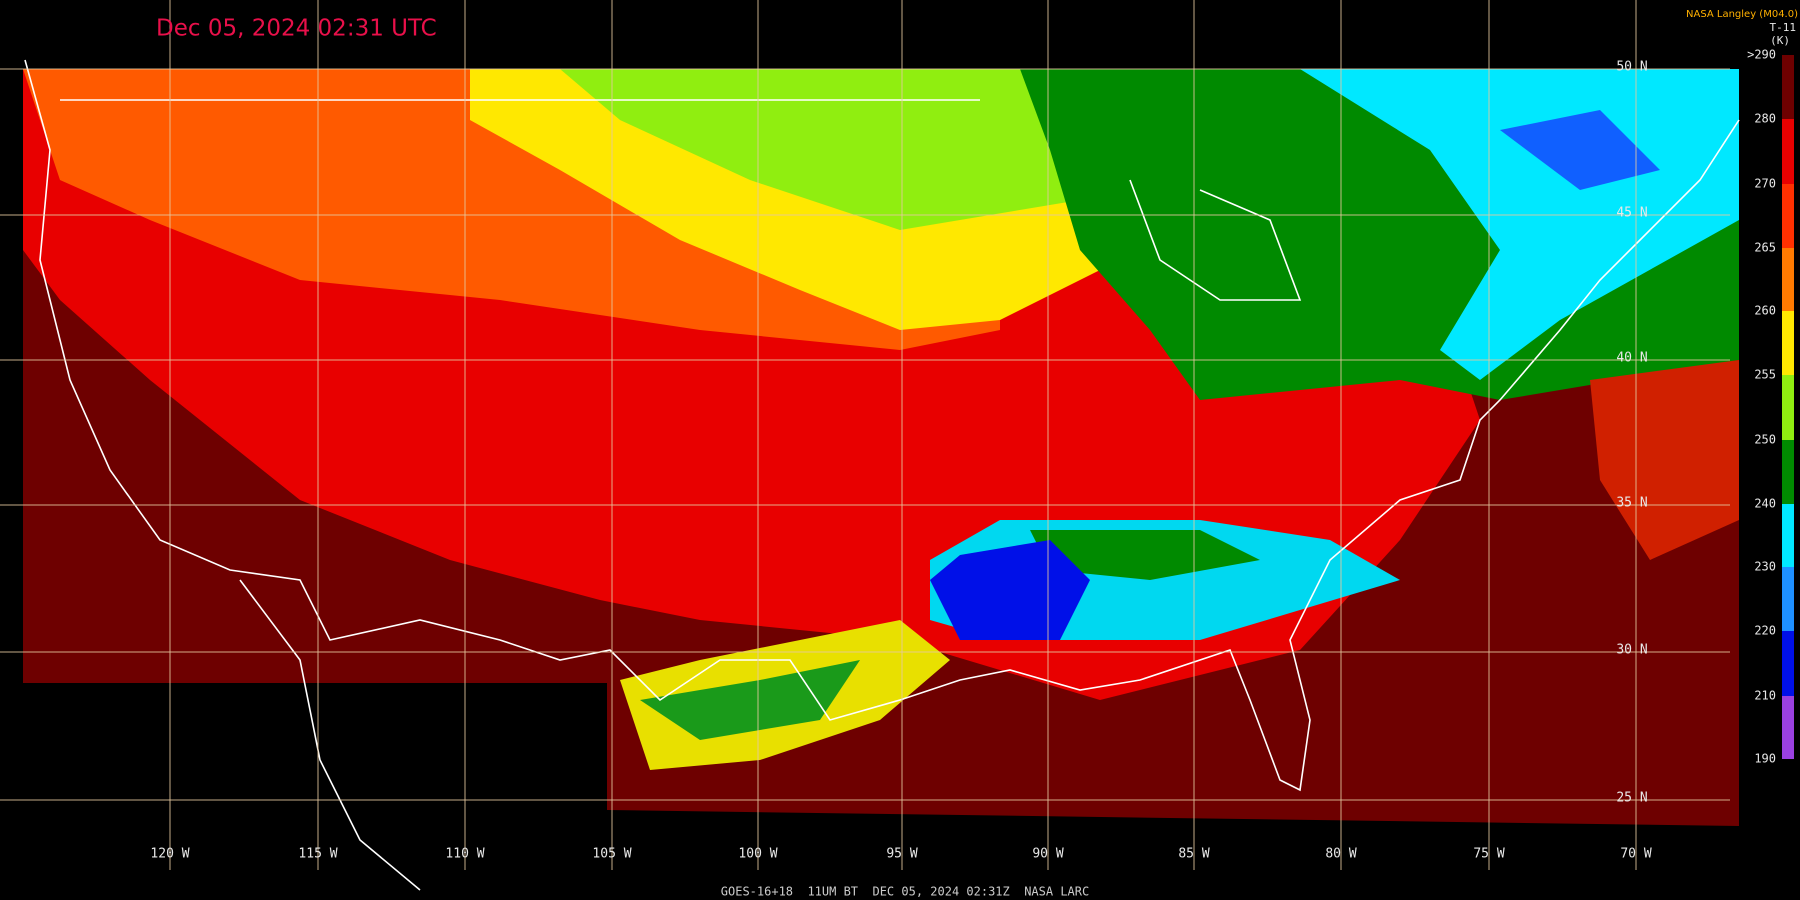 The width and height of the screenshot is (1800, 900). I want to click on longitude-label: 110 W, so click(464, 854).